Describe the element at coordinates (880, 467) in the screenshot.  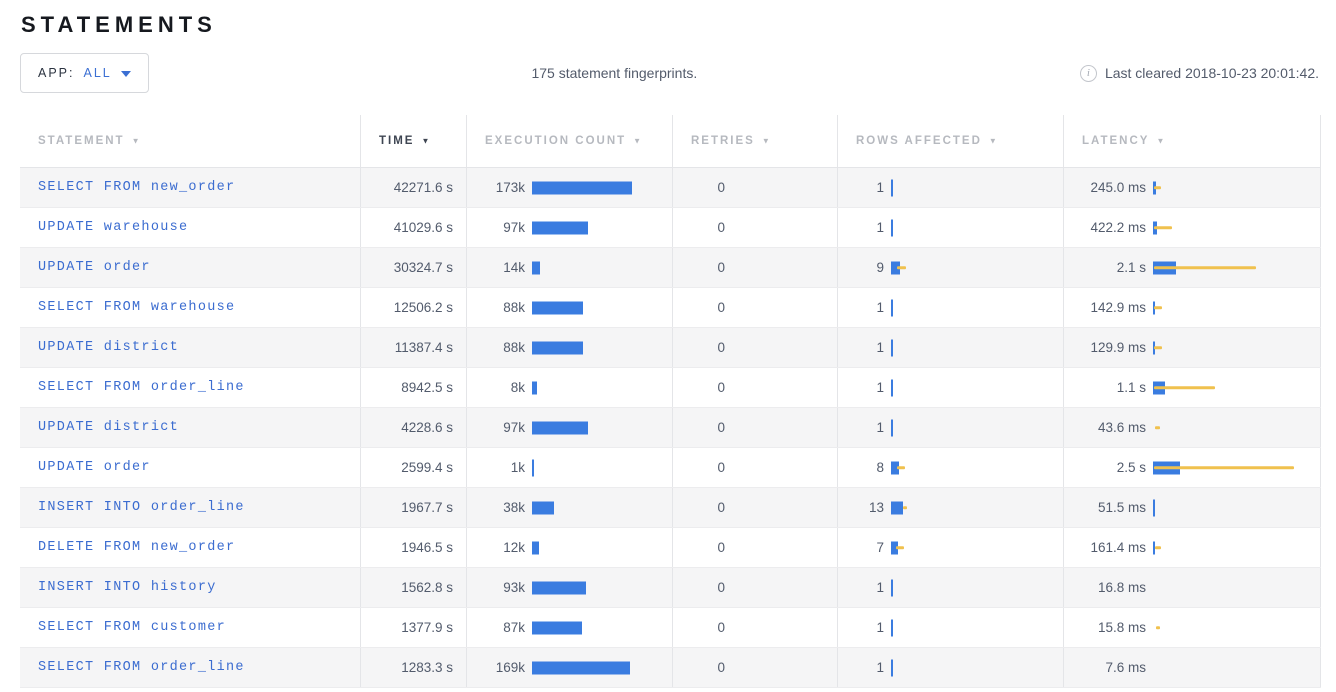
I see `rows-affected-value: 8` at that location.